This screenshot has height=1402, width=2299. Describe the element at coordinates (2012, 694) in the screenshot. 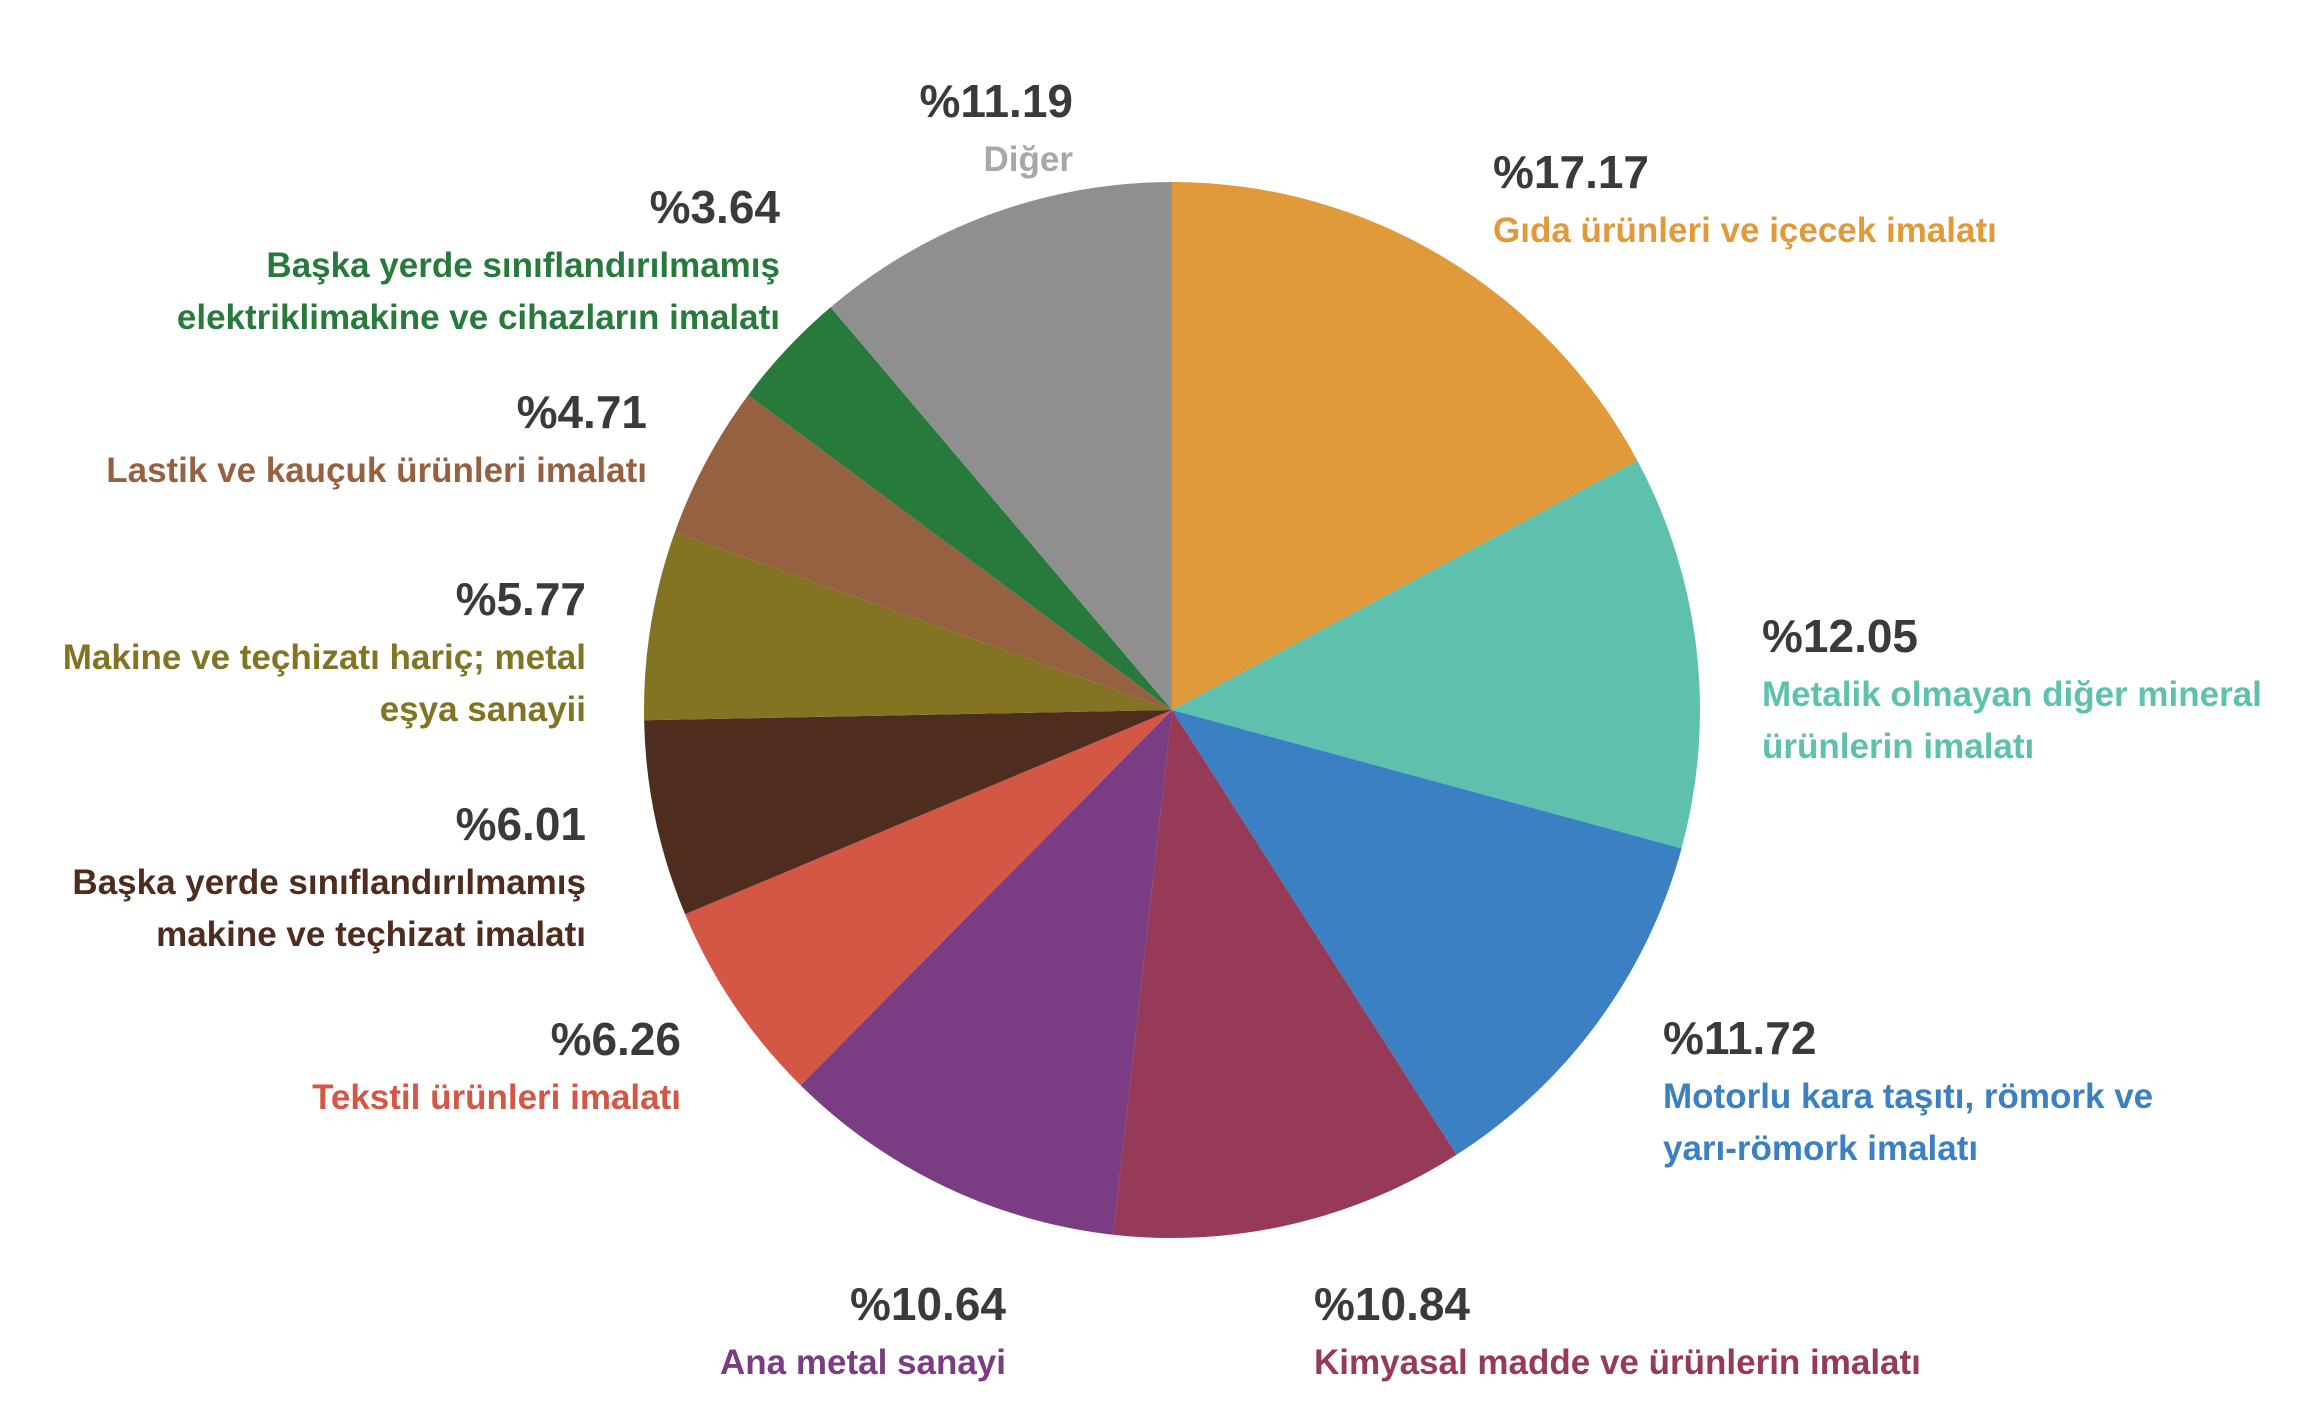

I see `slice-name-line: Metalik olmayan diğer mineral` at that location.